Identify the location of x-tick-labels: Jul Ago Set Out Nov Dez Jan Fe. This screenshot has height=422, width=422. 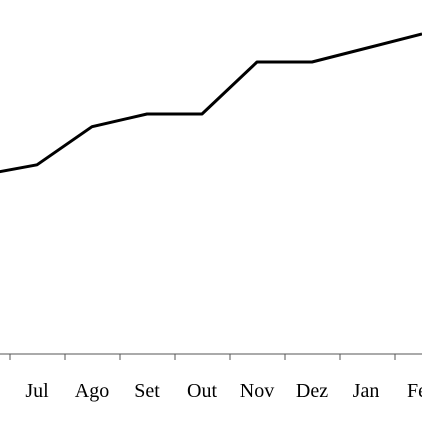
(223, 391).